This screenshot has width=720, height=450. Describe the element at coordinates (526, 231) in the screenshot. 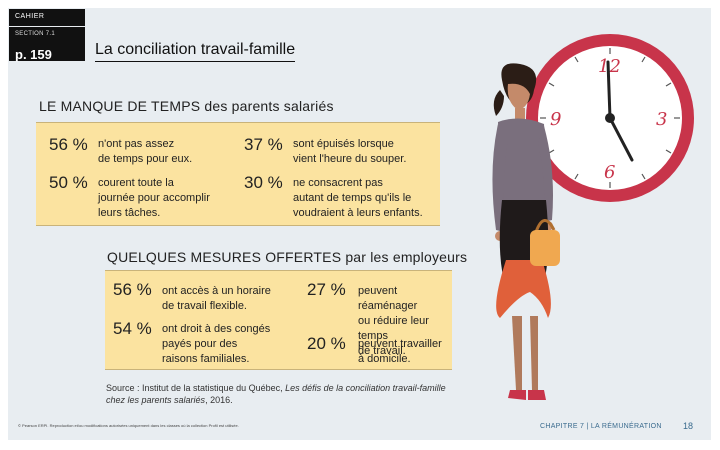

I see `tired-woman-illustration` at that location.